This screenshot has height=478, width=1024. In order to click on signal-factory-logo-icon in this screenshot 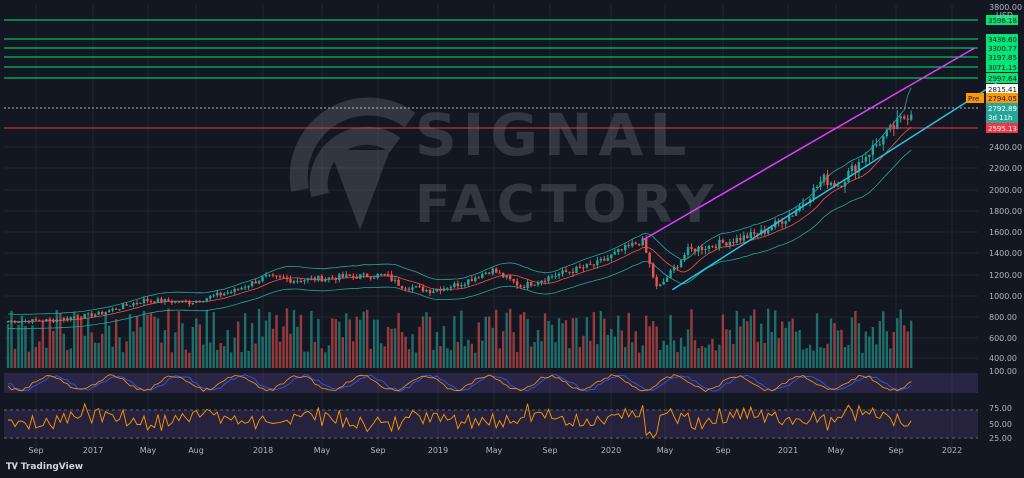, I will do `click(352, 147)`.